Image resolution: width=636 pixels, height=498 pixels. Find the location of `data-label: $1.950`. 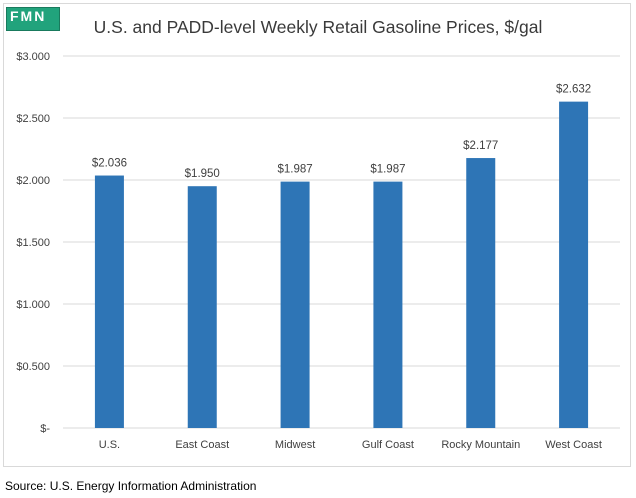

data-label: $1.950 is located at coordinates (202, 174).